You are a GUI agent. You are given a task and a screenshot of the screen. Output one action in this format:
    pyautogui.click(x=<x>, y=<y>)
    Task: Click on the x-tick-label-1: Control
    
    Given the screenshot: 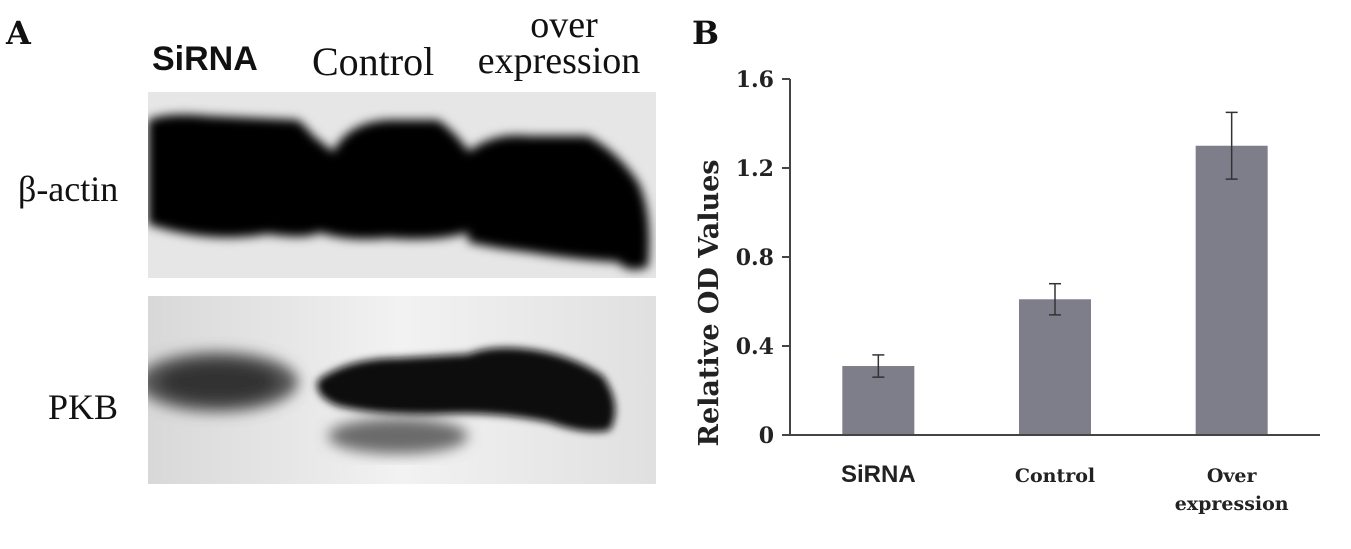 What is the action you would take?
    pyautogui.click(x=1055, y=476)
    